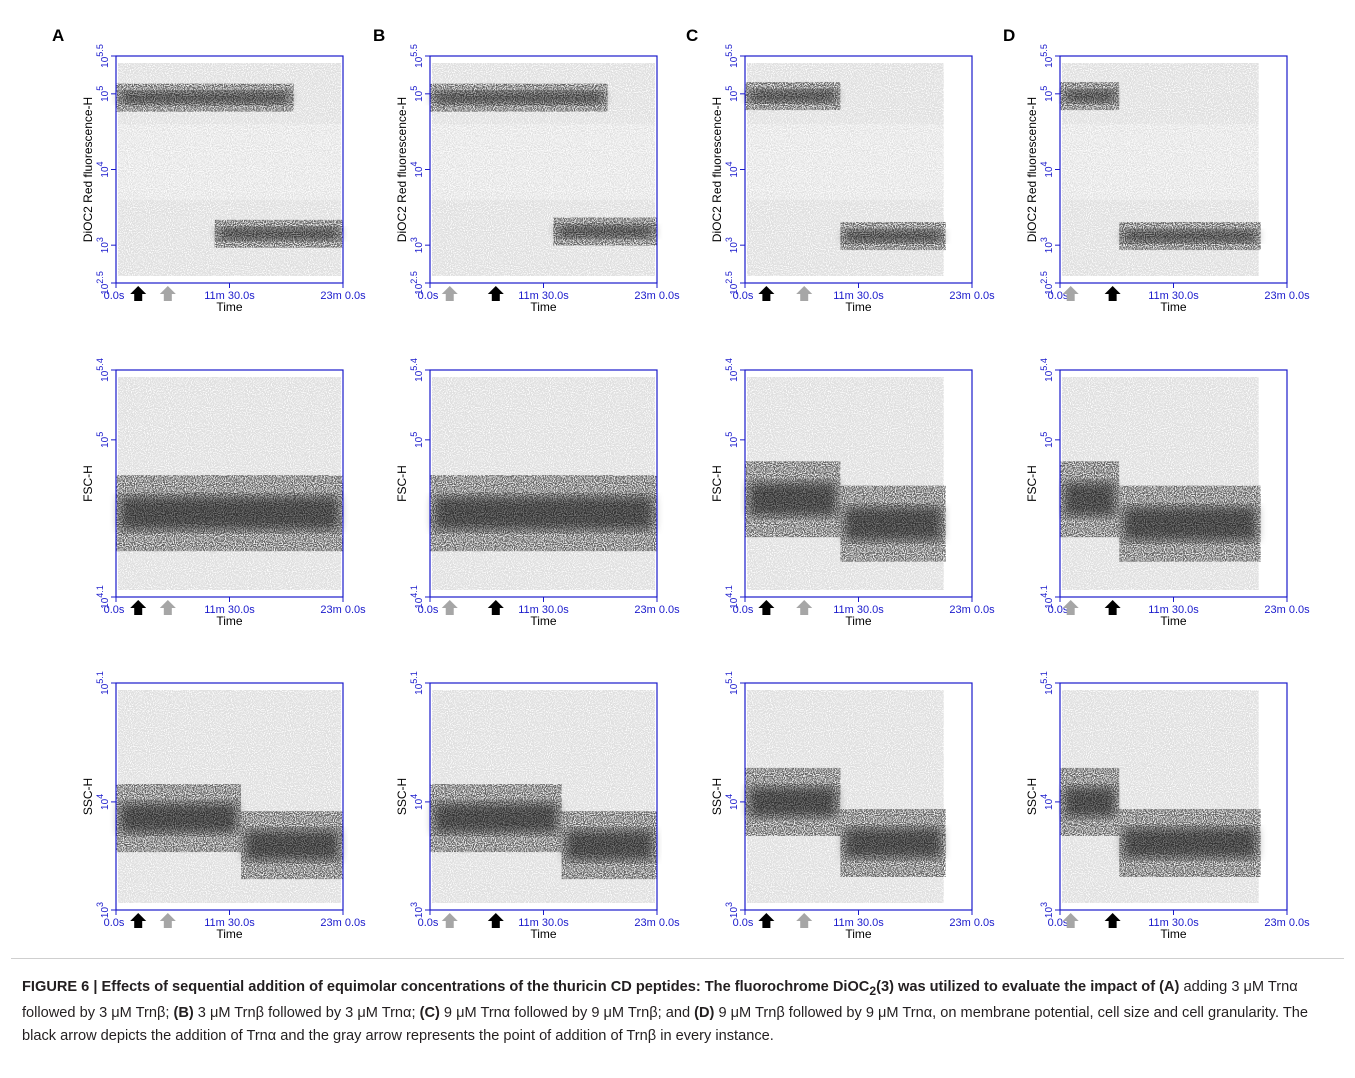  I want to click on caption-ref-c: (C), so click(429, 1013).